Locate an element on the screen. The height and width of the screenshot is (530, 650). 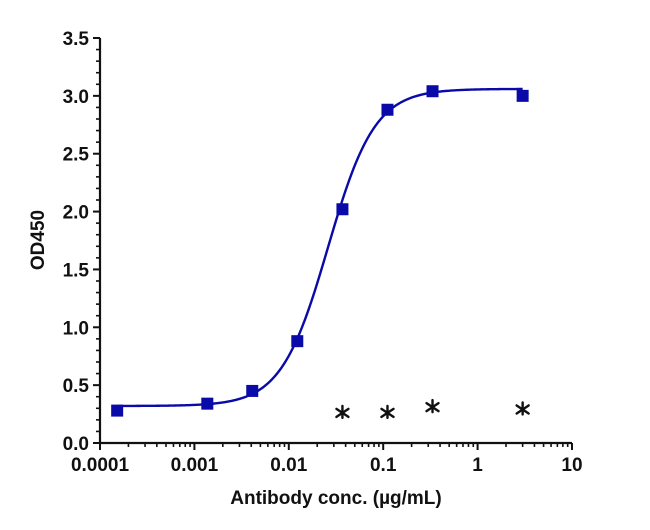
x-tick-label: 1 is located at coordinates (477, 465).